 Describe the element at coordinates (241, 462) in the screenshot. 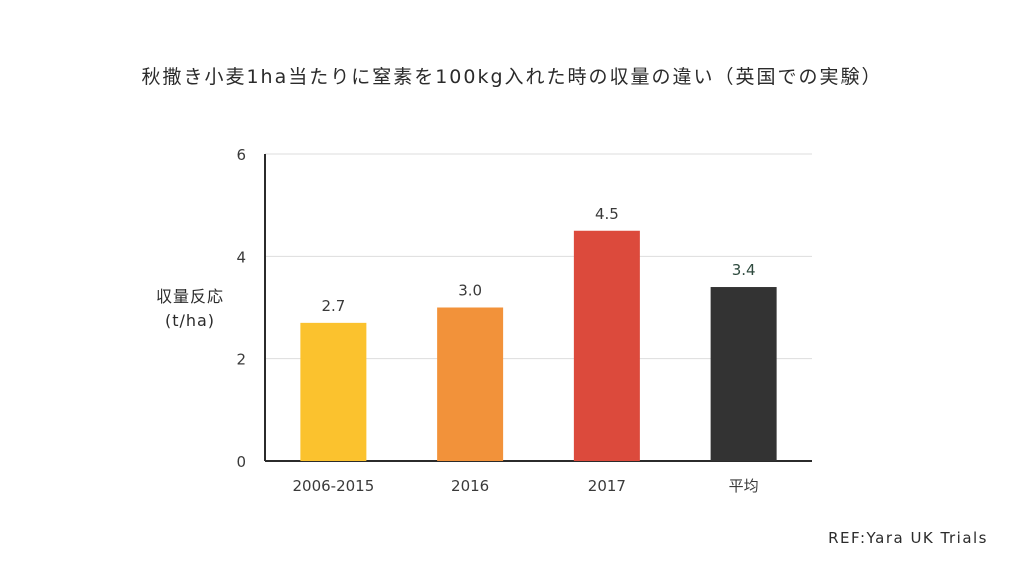

I see `y-tick-label: 0` at that location.